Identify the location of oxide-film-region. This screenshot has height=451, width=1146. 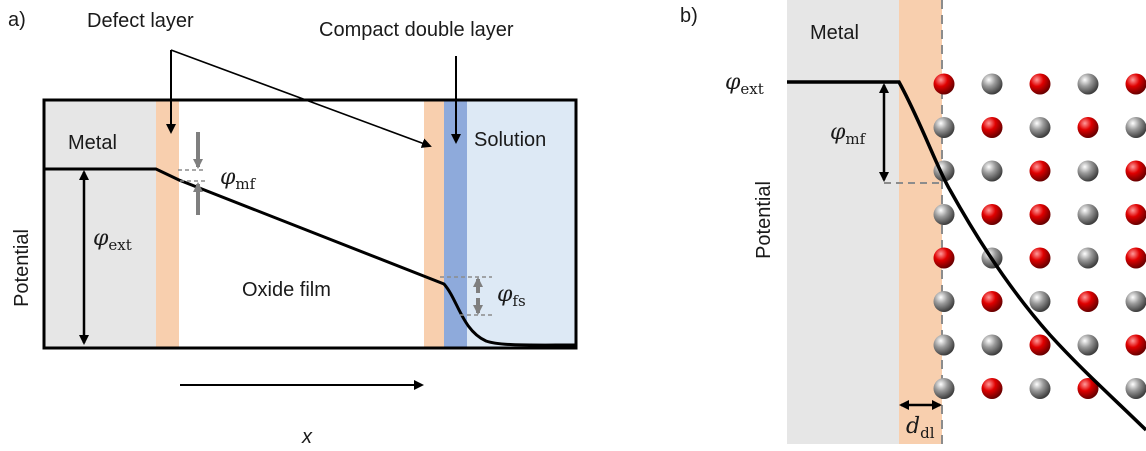
(301, 224).